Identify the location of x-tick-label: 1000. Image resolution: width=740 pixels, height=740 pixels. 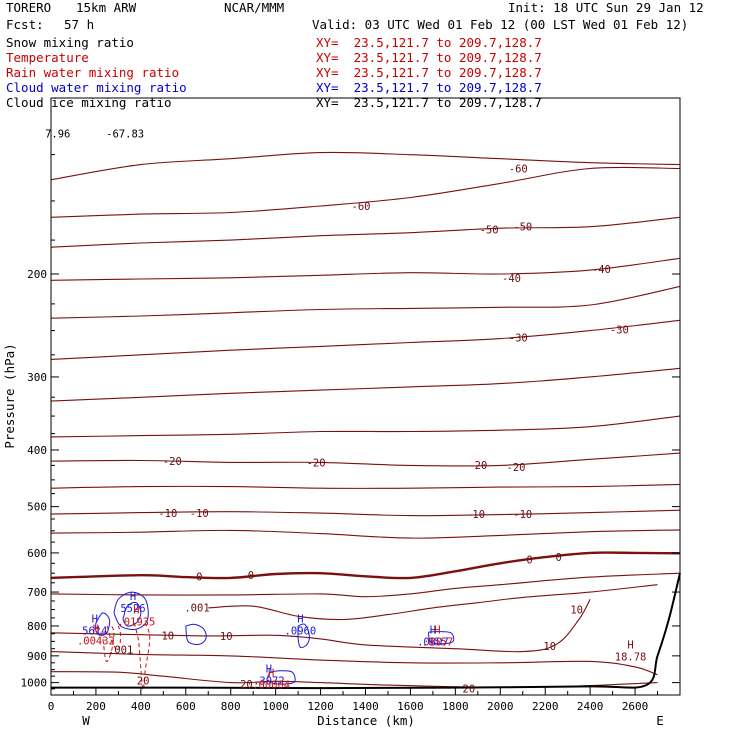
(275, 706).